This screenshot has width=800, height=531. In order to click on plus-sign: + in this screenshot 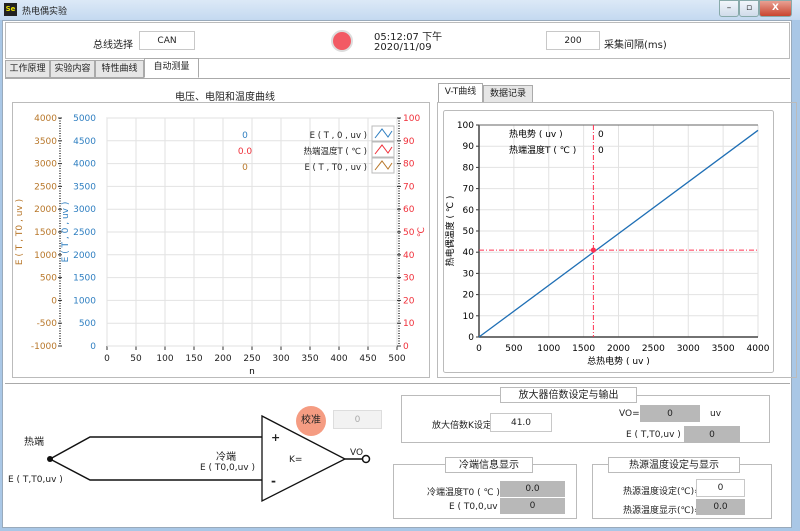, I will do `click(276, 437)`.